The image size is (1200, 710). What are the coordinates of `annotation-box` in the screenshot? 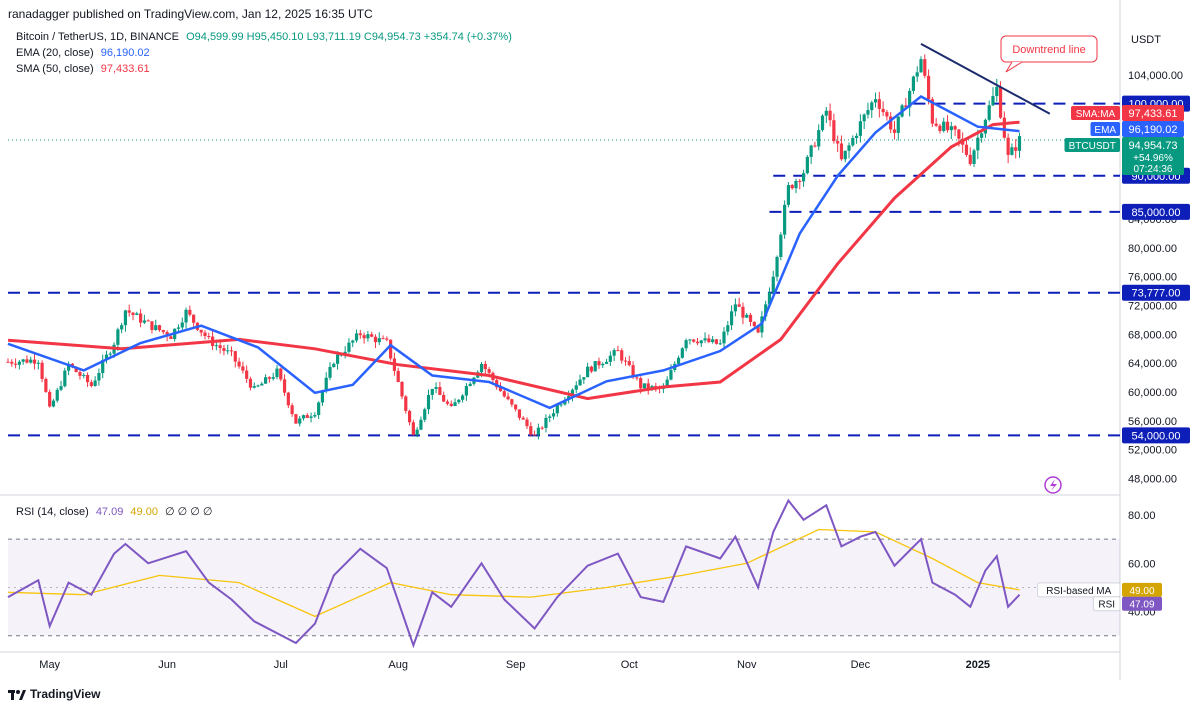 It's located at (1049, 49).